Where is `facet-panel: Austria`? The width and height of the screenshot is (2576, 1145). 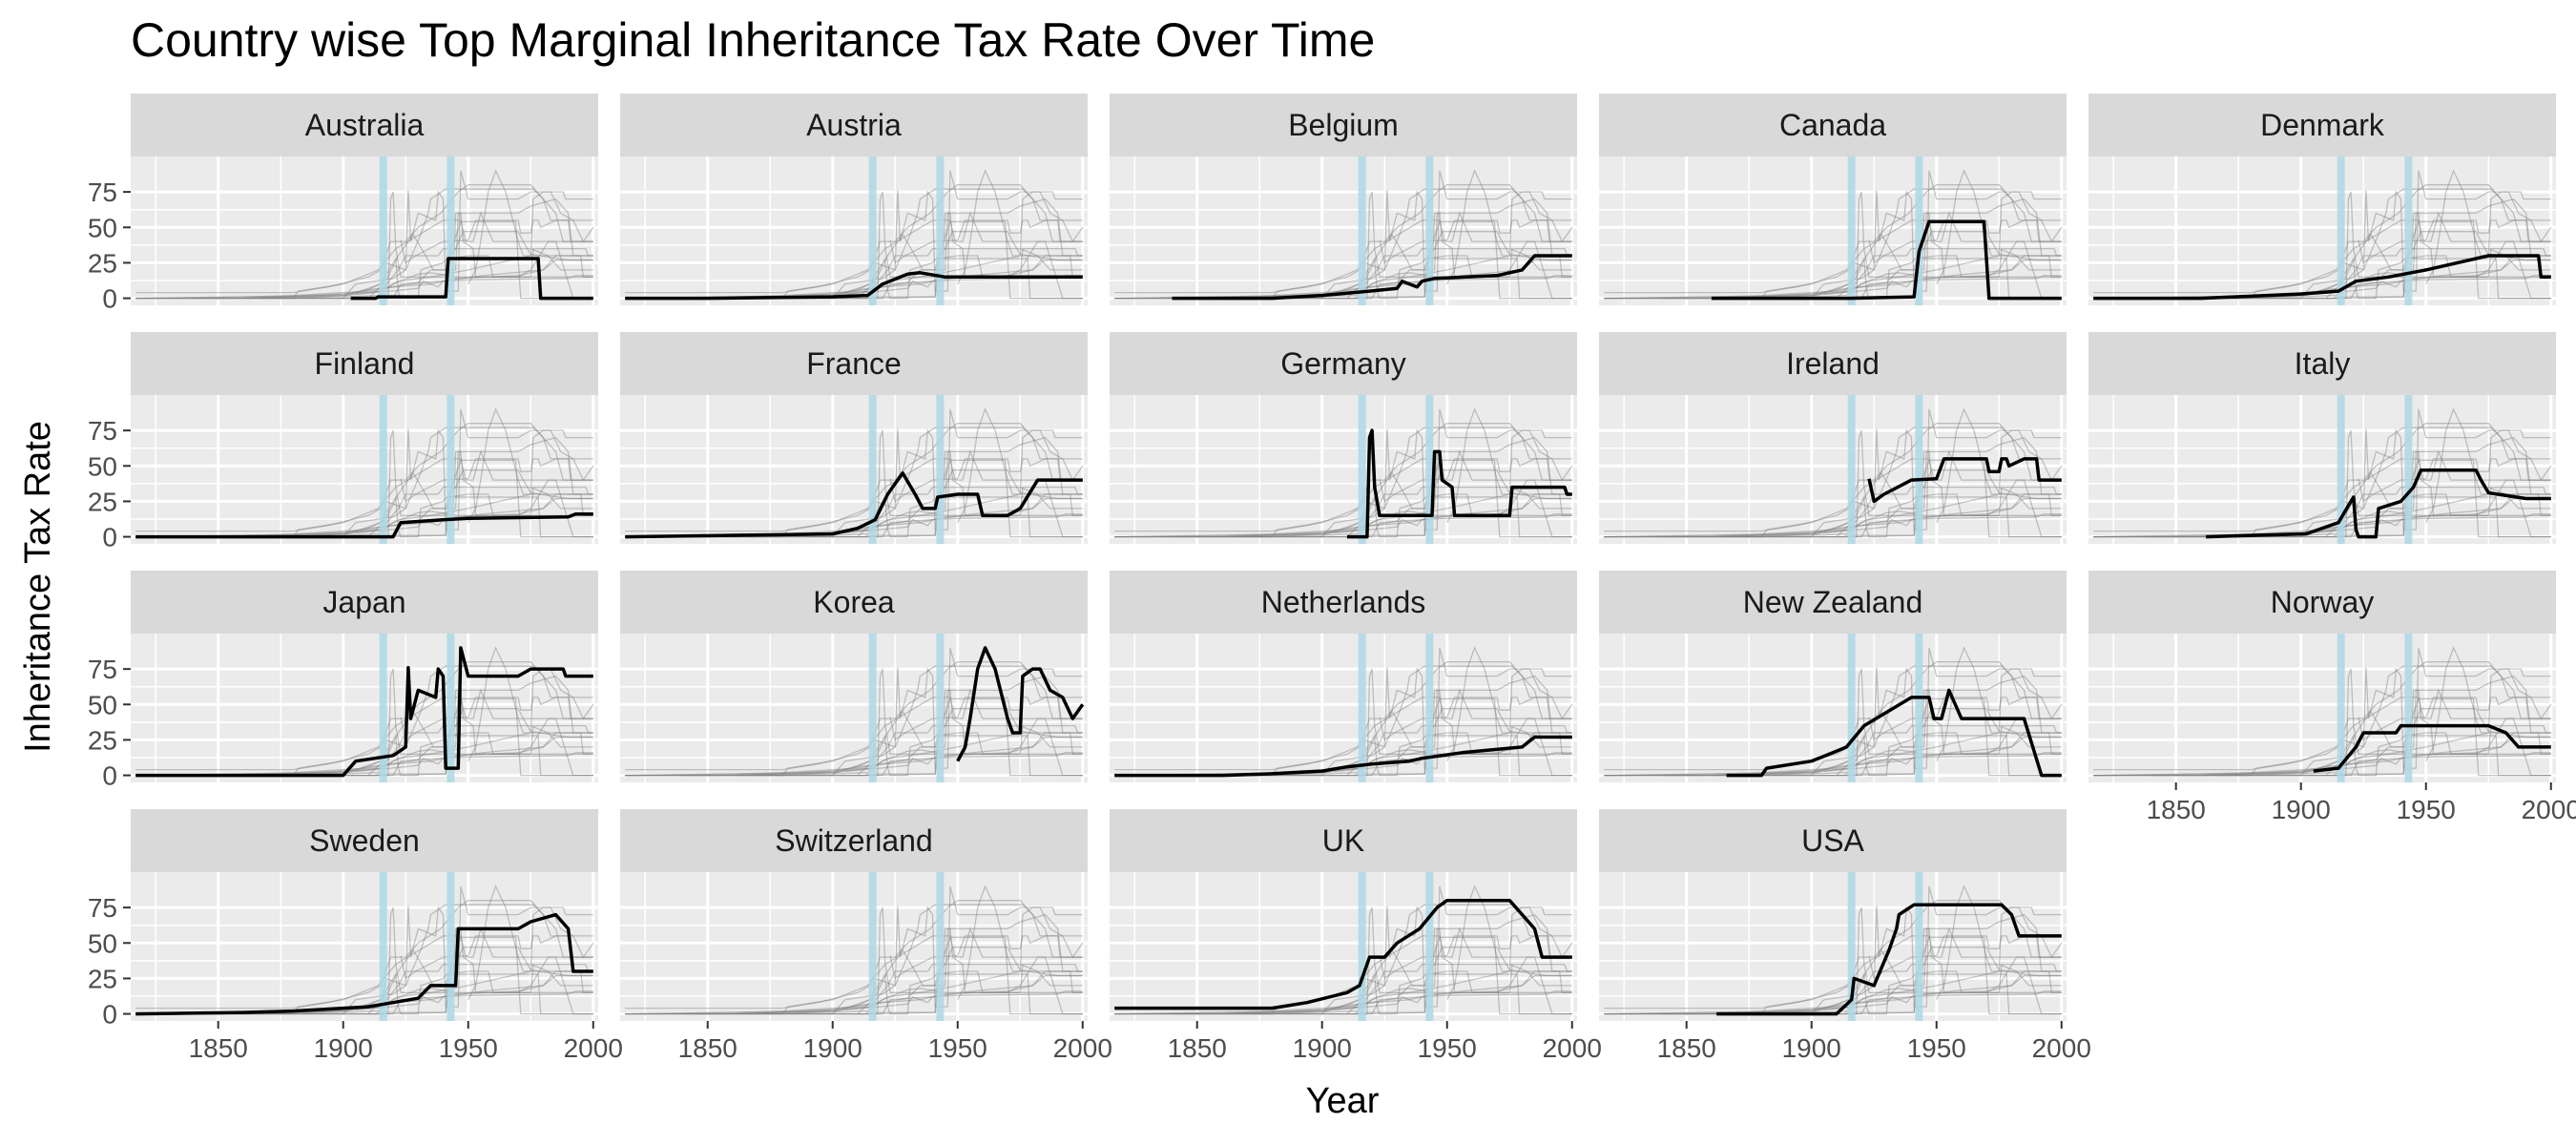 facet-panel: Austria is located at coordinates (854, 199).